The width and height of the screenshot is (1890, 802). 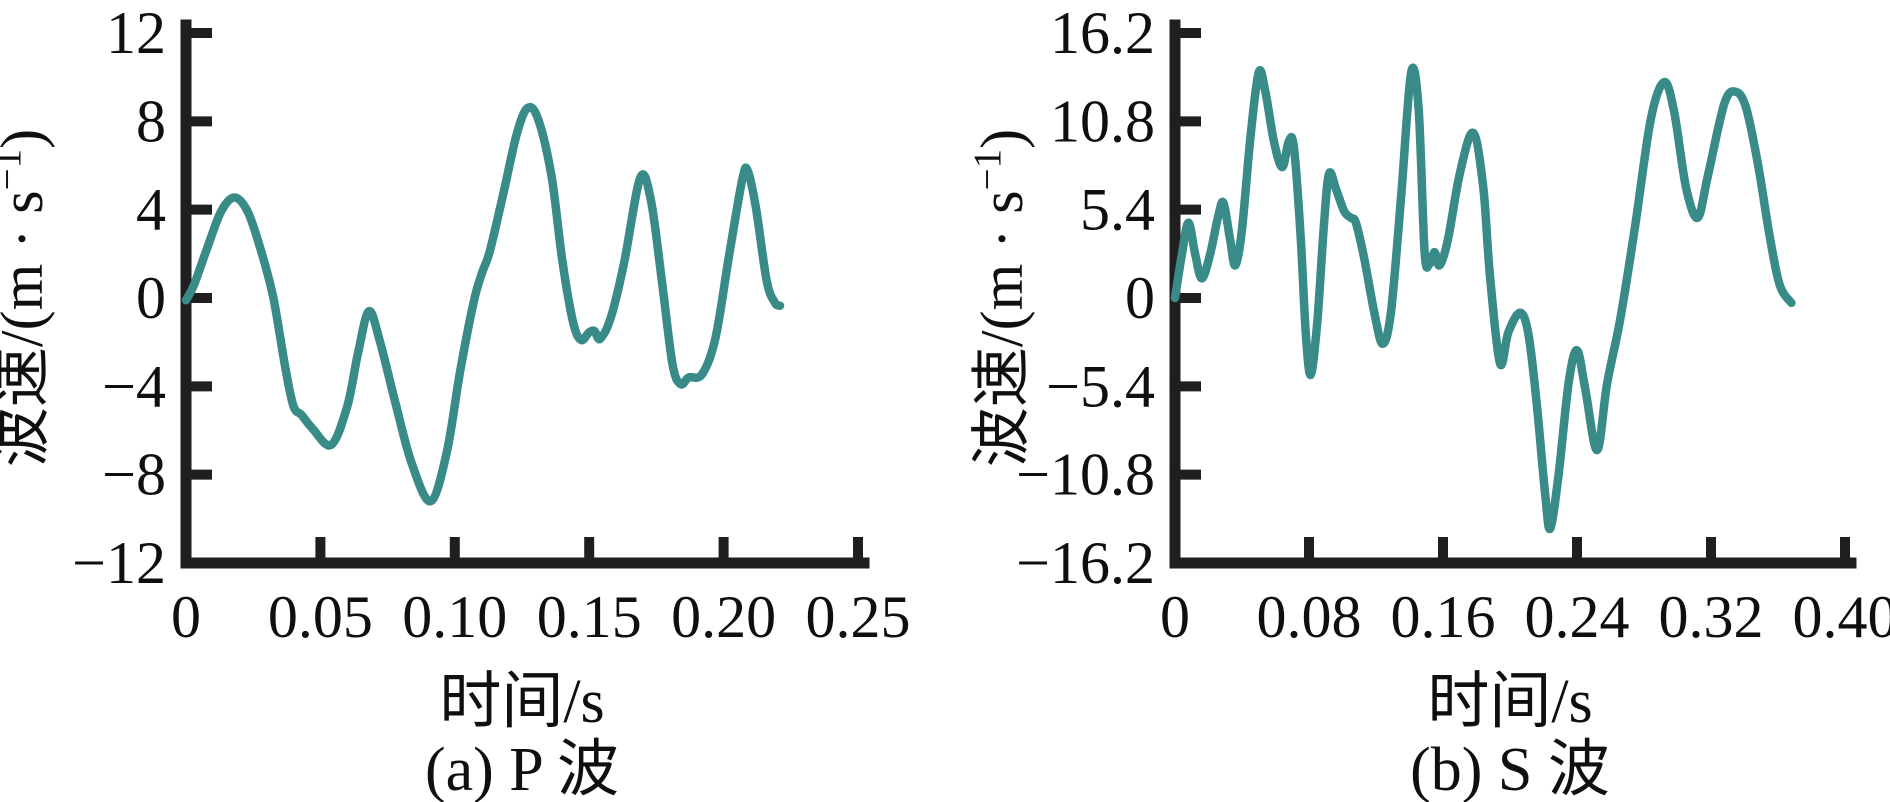 What do you see at coordinates (1443, 617) in the screenshot?
I see `x-tick-label: 0.16` at bounding box center [1443, 617].